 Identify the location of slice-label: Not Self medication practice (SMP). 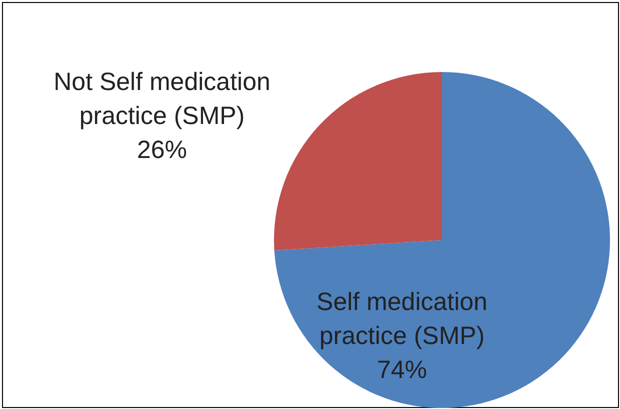
(162, 99).